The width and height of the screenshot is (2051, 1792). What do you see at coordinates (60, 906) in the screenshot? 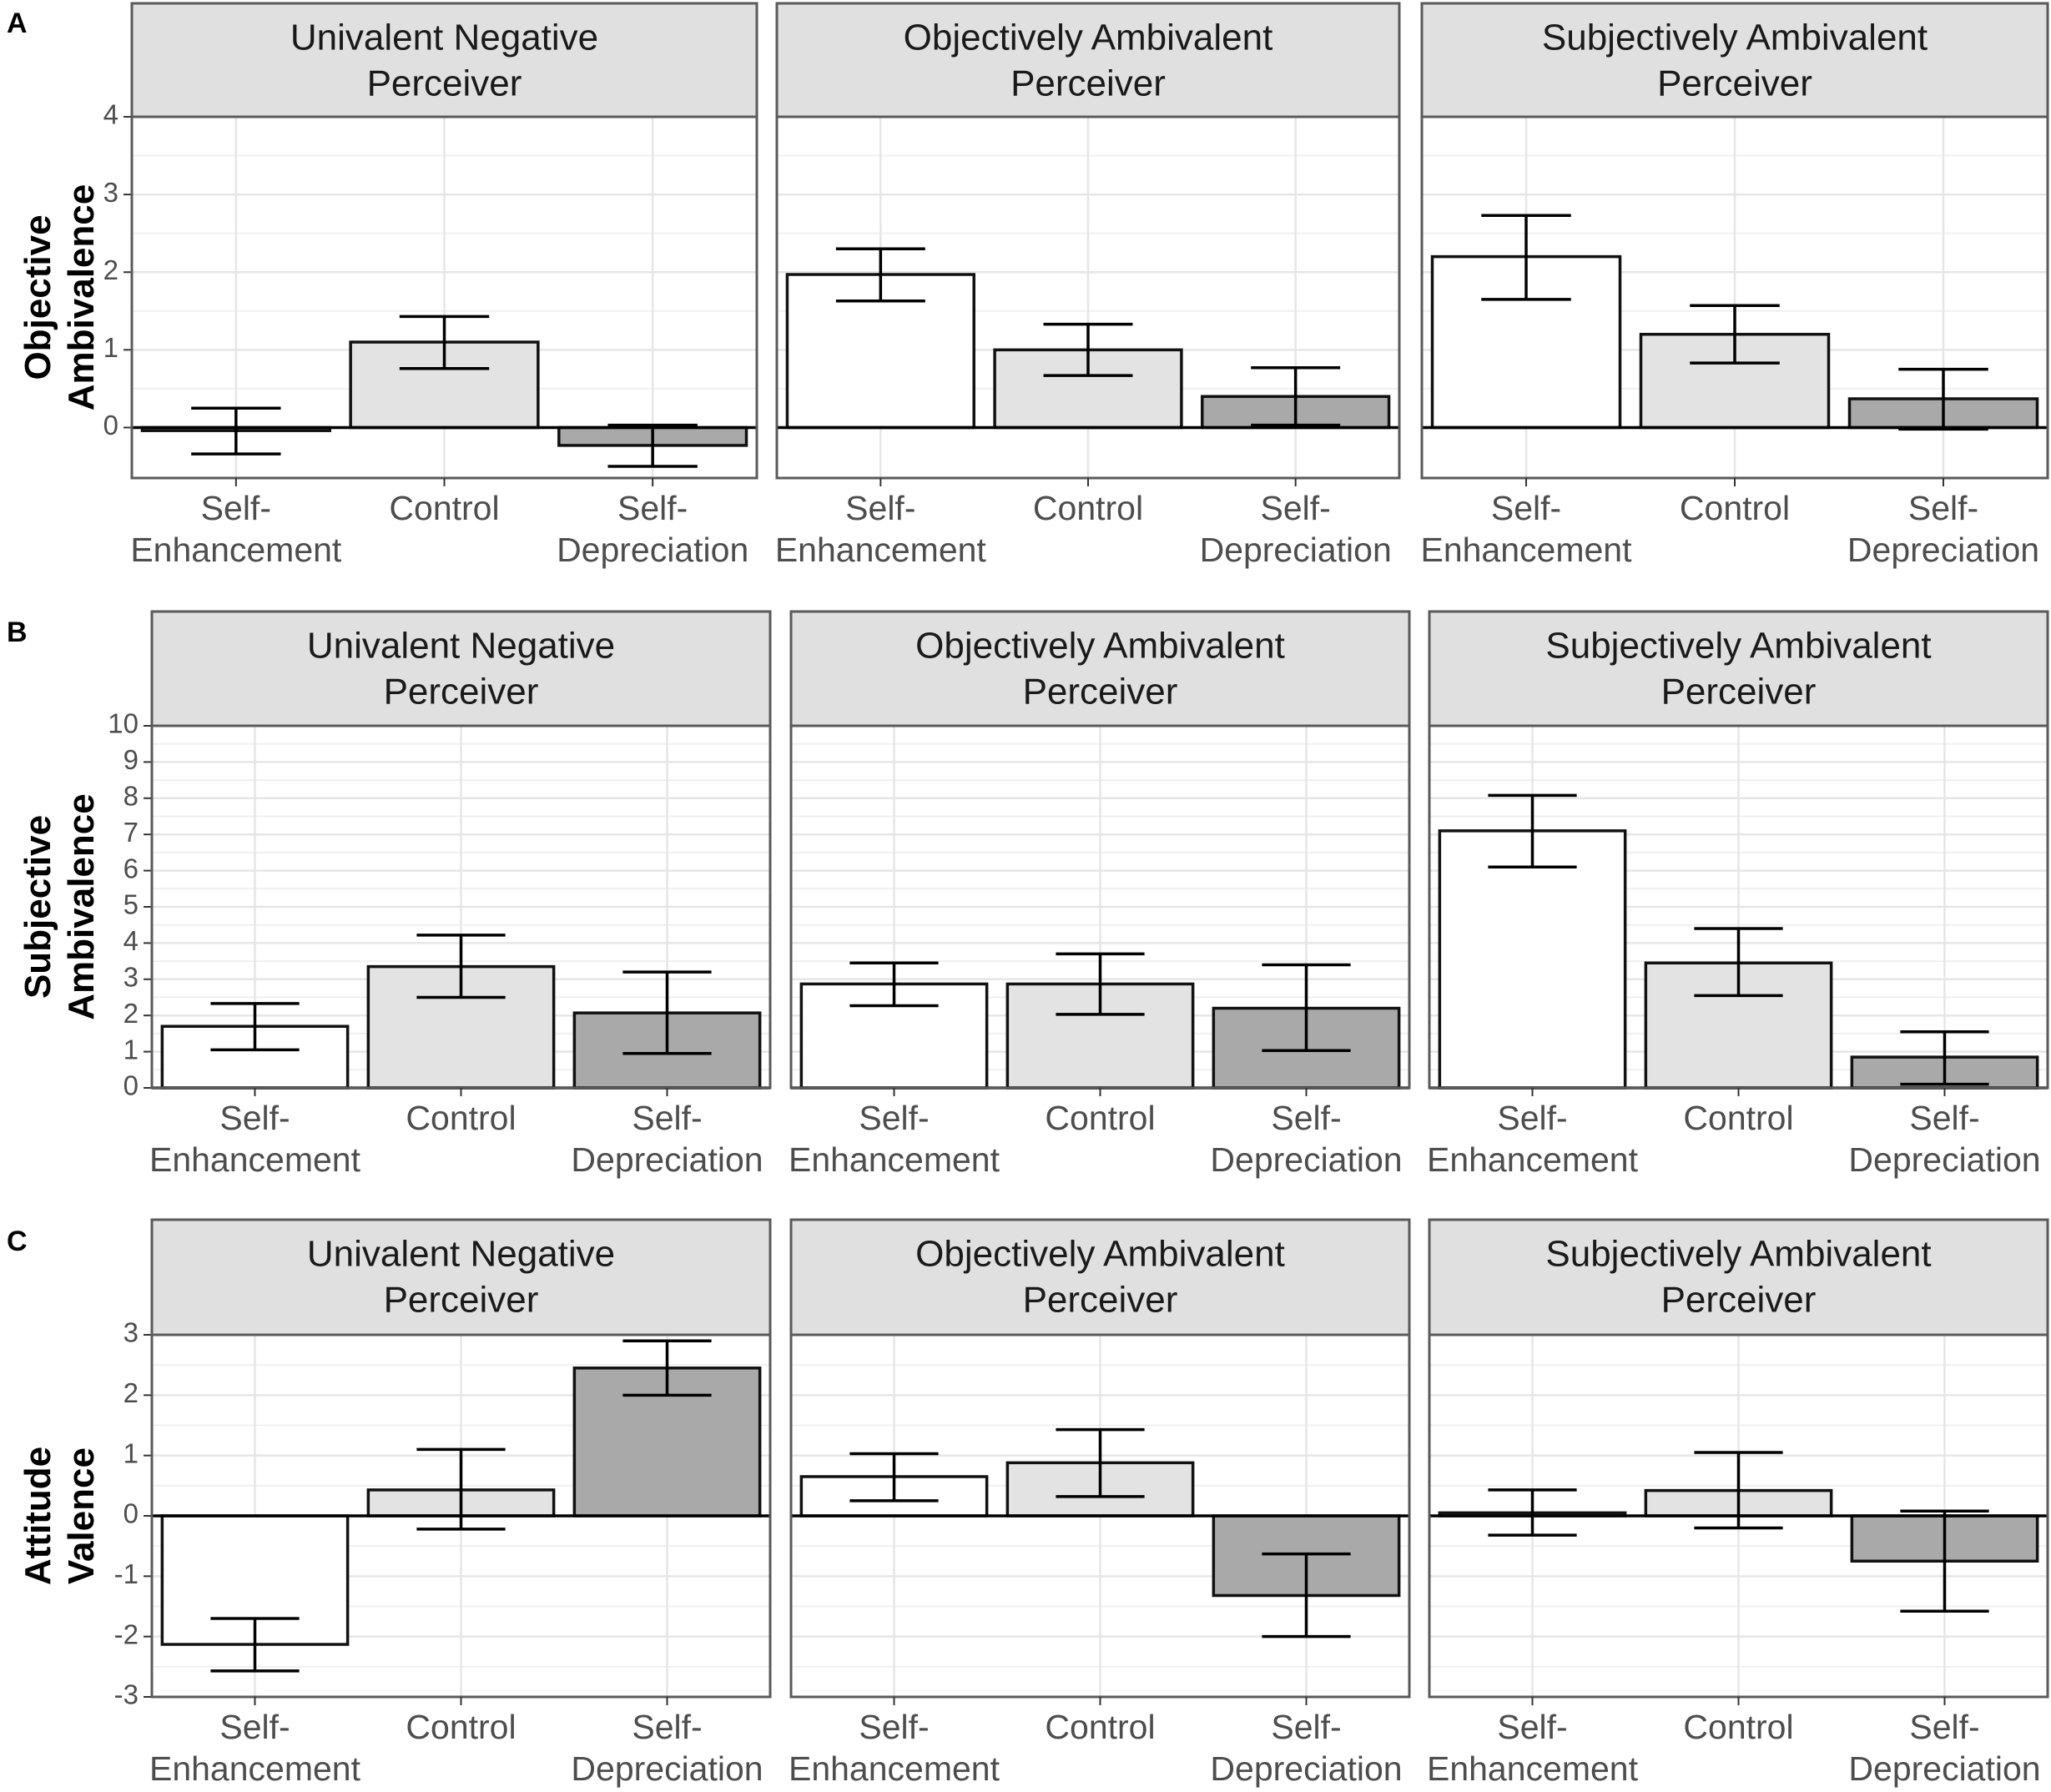
I see `y-axis-title: SubjectiveAmbivalence` at bounding box center [60, 906].